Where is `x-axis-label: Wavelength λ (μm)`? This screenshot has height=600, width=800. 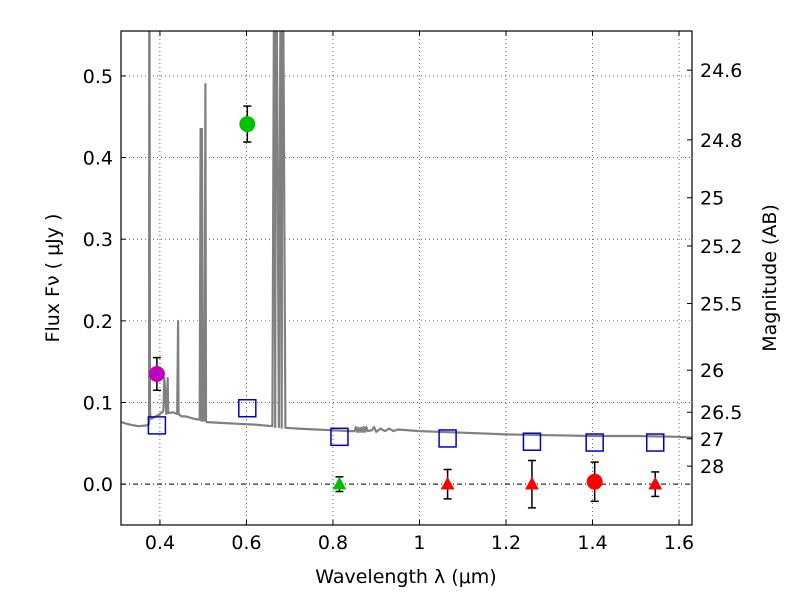 x-axis-label: Wavelength λ (μm) is located at coordinates (405, 577).